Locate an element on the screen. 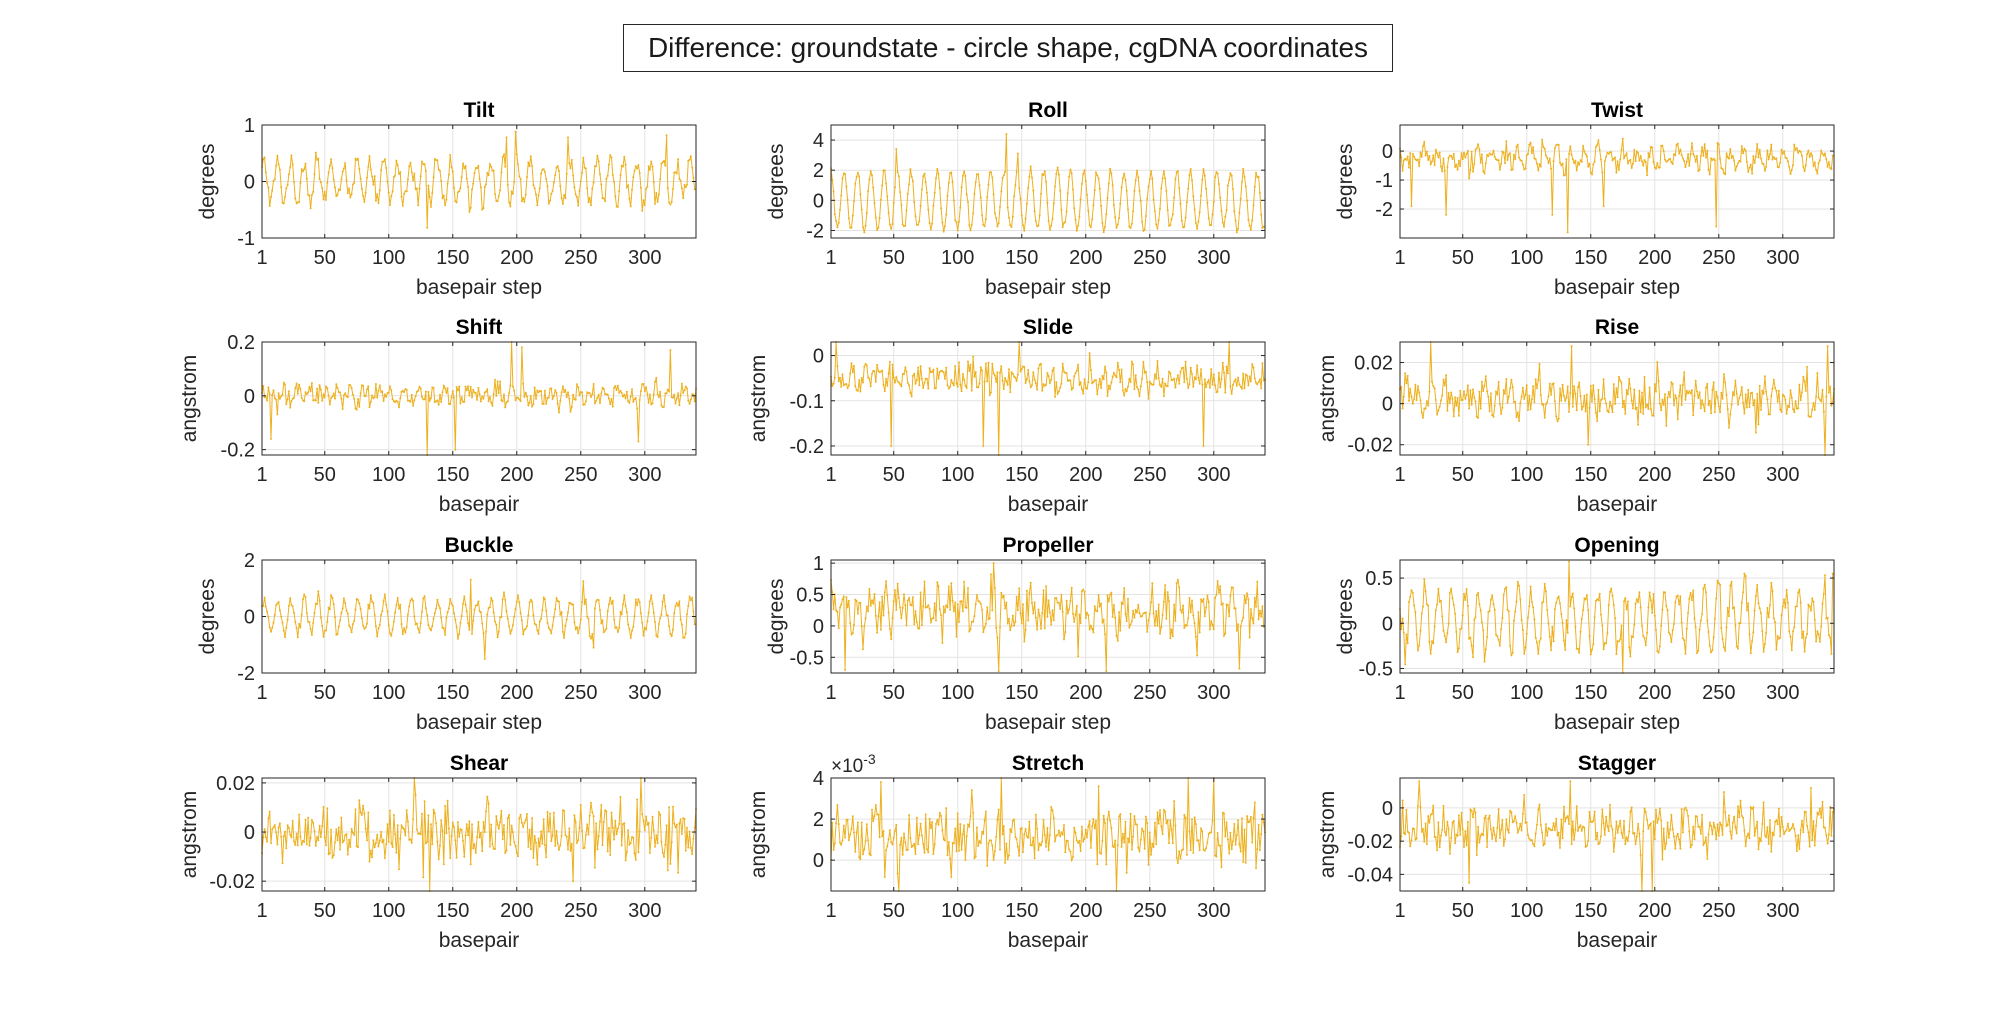 The image size is (2000, 1016). y-tick-label: -0.2 is located at coordinates (807, 447).